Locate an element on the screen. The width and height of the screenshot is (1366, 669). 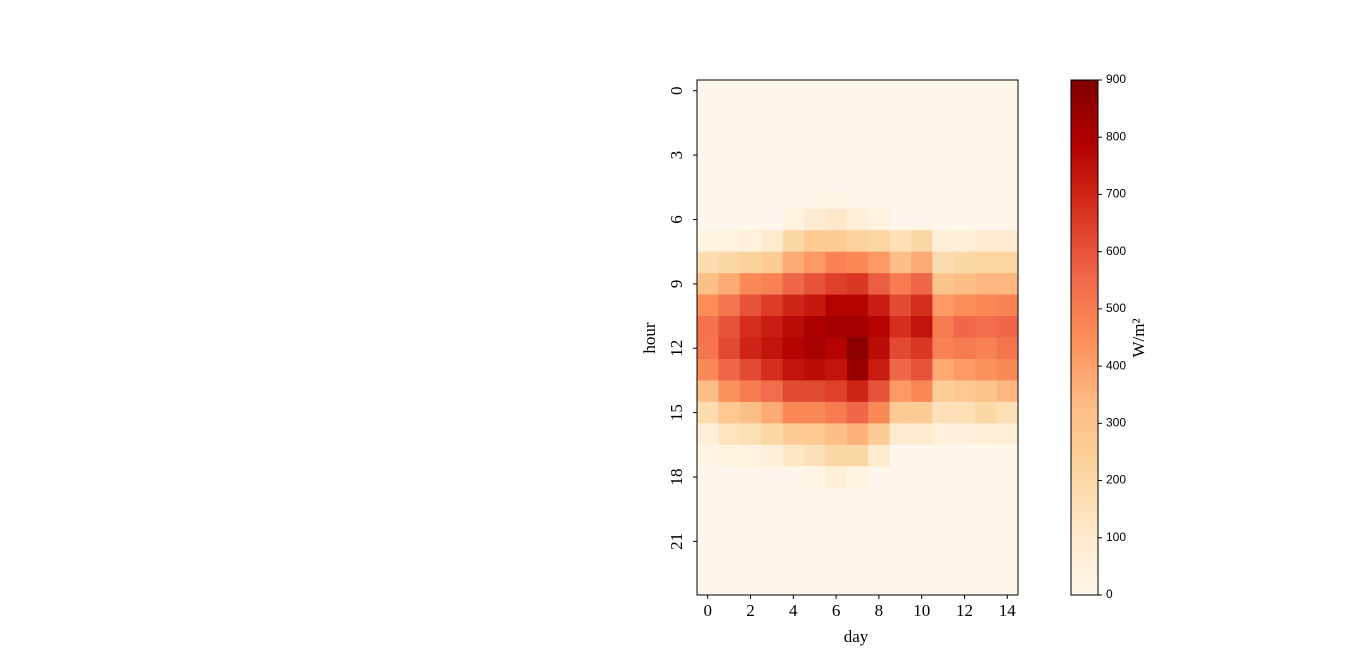
y-tick-label: 21 is located at coordinates (676, 541).